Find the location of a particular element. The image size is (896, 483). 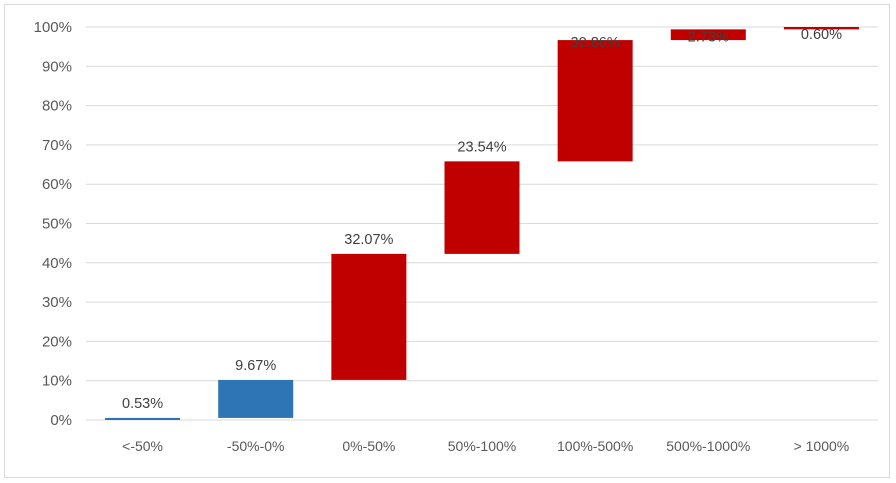

x-category-label: <-50% is located at coordinates (142, 446).